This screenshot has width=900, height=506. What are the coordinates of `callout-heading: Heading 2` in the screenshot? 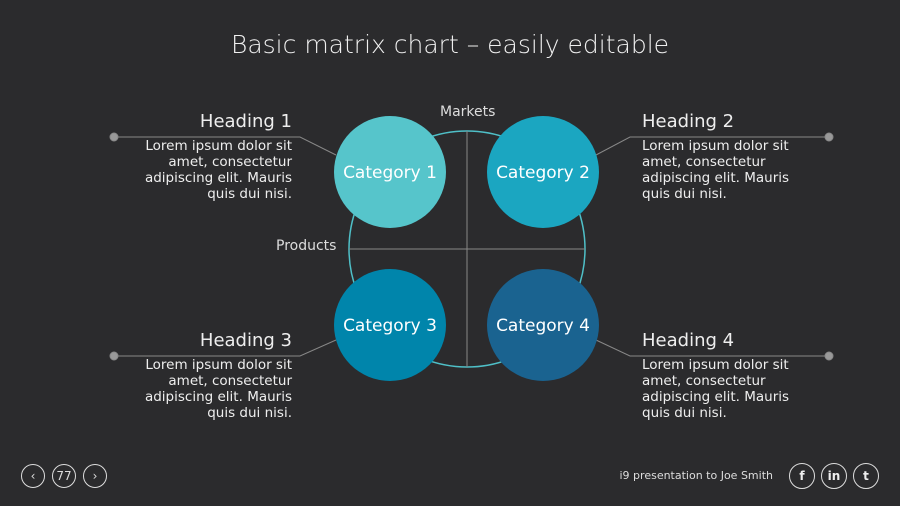 It's located at (688, 121).